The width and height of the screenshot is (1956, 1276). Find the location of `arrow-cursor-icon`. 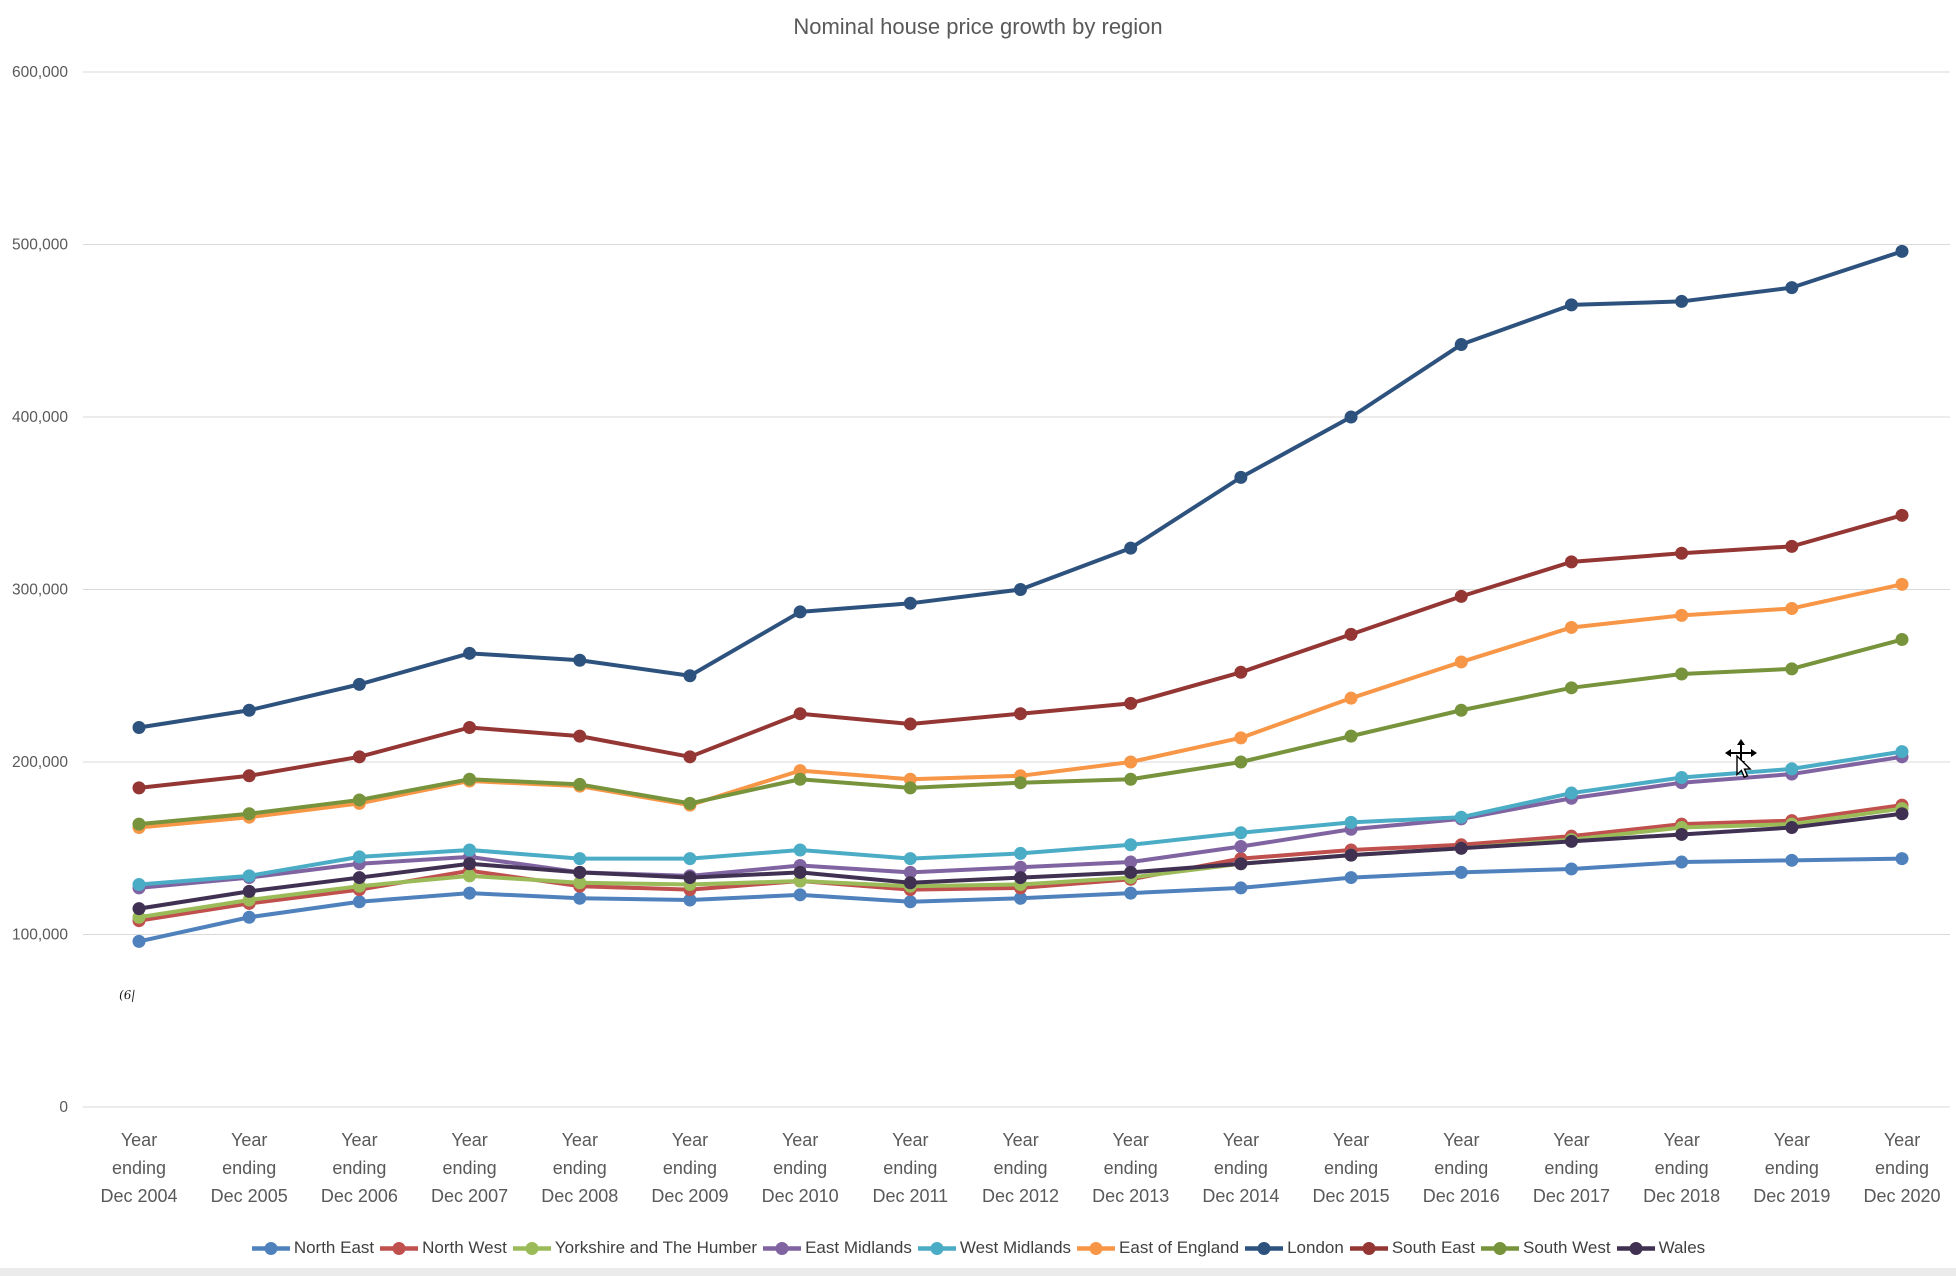

arrow-cursor-icon is located at coordinates (1744, 766).